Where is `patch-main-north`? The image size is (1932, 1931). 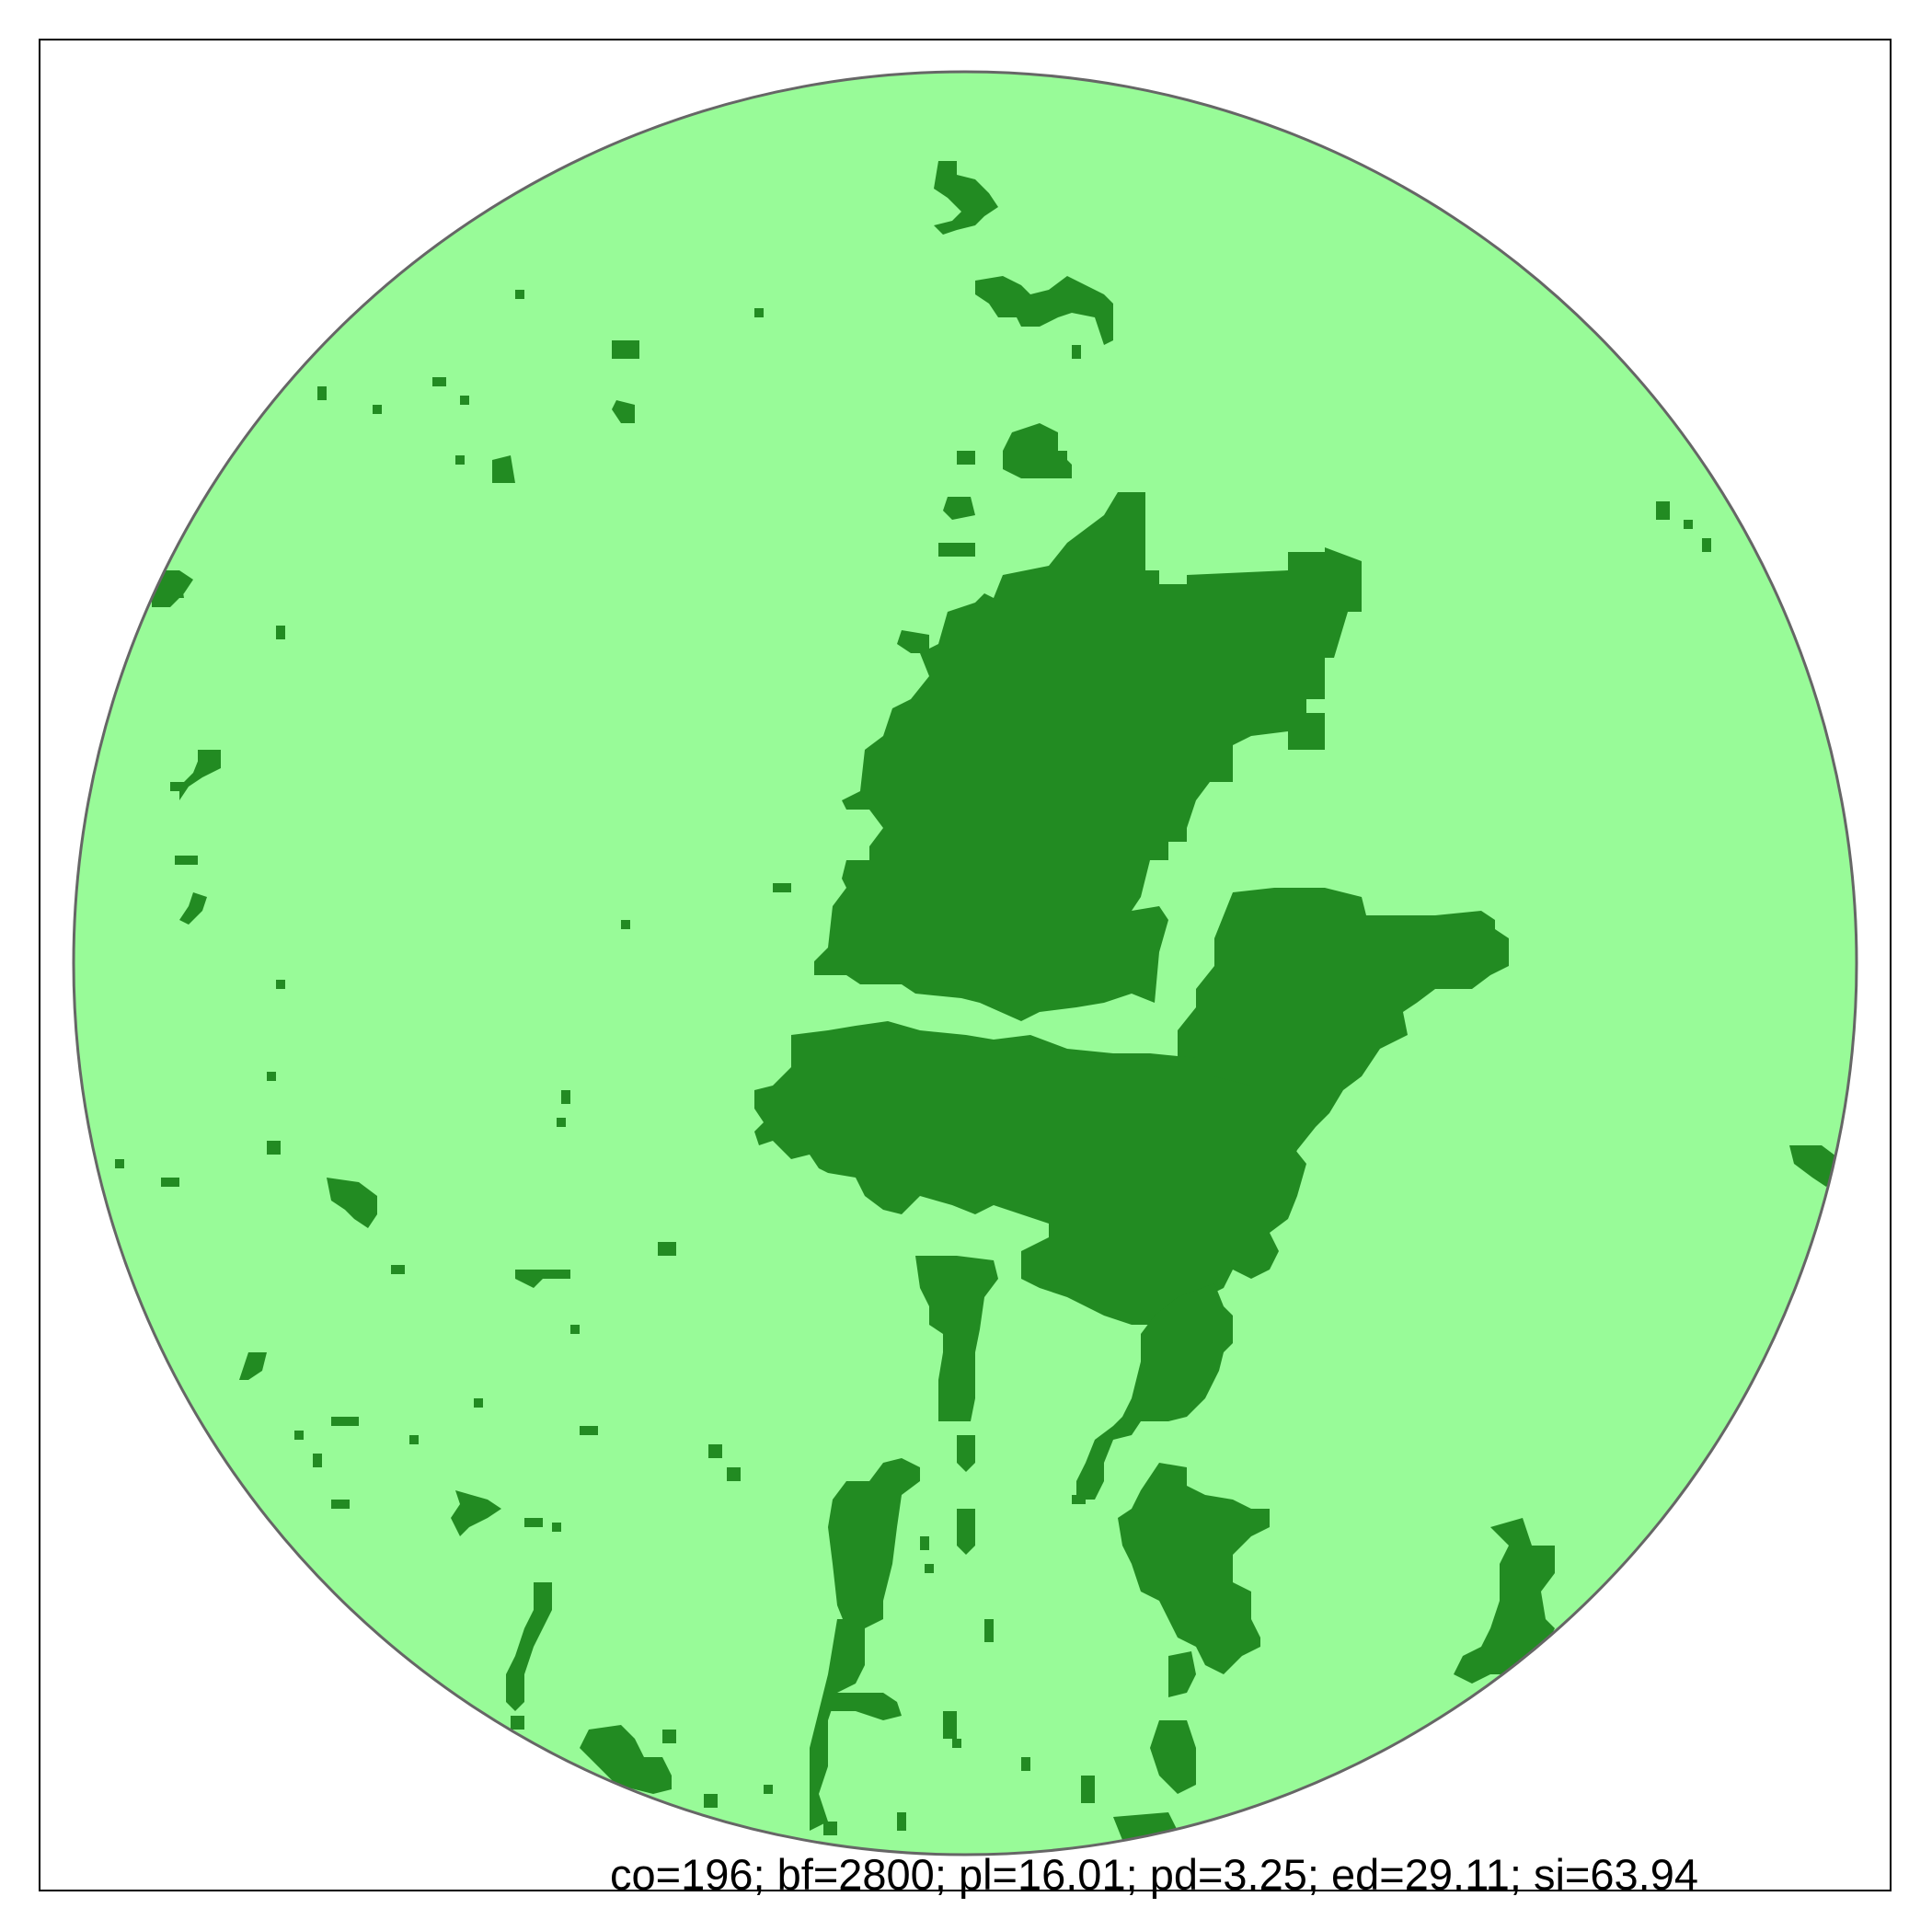
patch-main-north is located at coordinates (1088, 757).